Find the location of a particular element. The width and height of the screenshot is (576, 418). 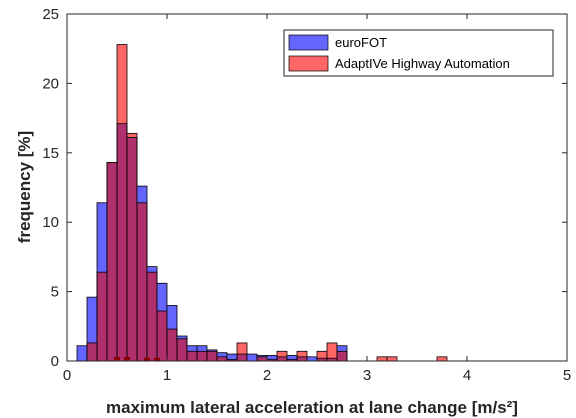

legend-box is located at coordinates (418, 53).